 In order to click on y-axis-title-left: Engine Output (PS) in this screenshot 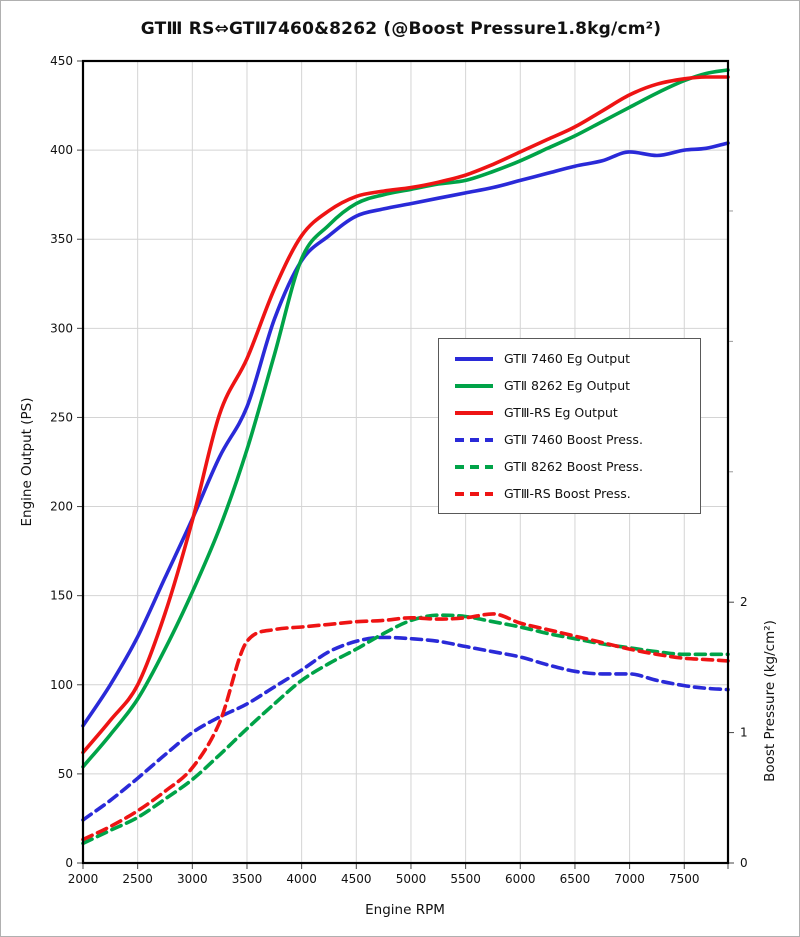, I will do `click(27, 462)`.